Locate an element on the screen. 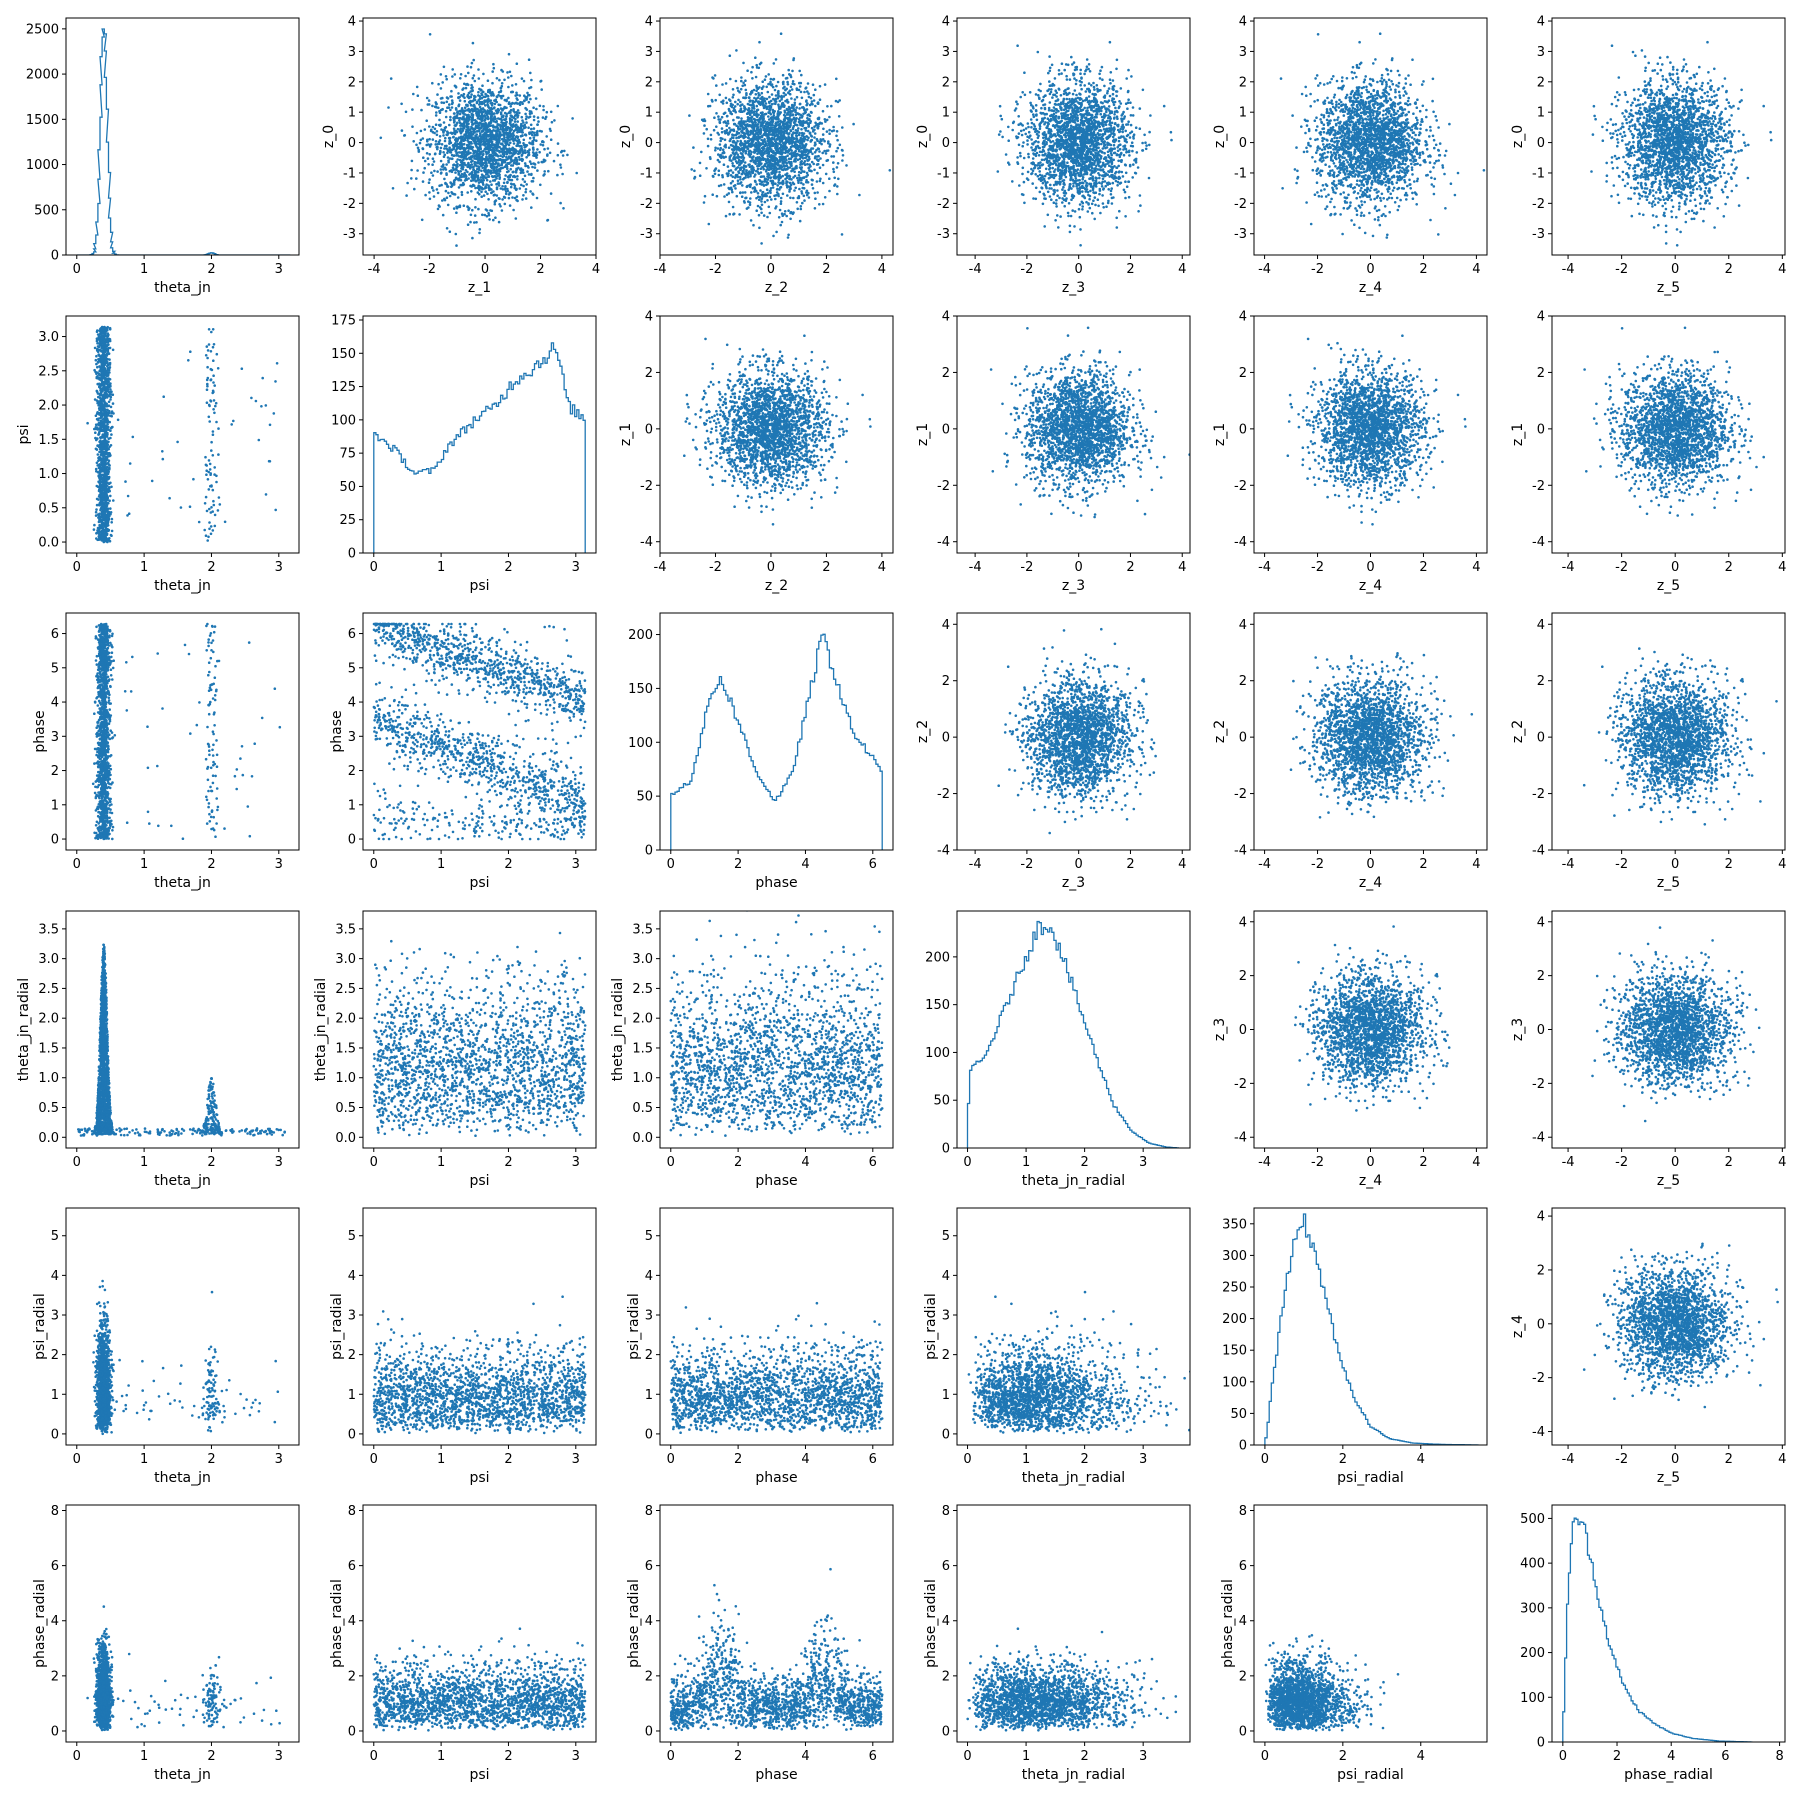  y-tick-label: 2000 is located at coordinates (42, 75).